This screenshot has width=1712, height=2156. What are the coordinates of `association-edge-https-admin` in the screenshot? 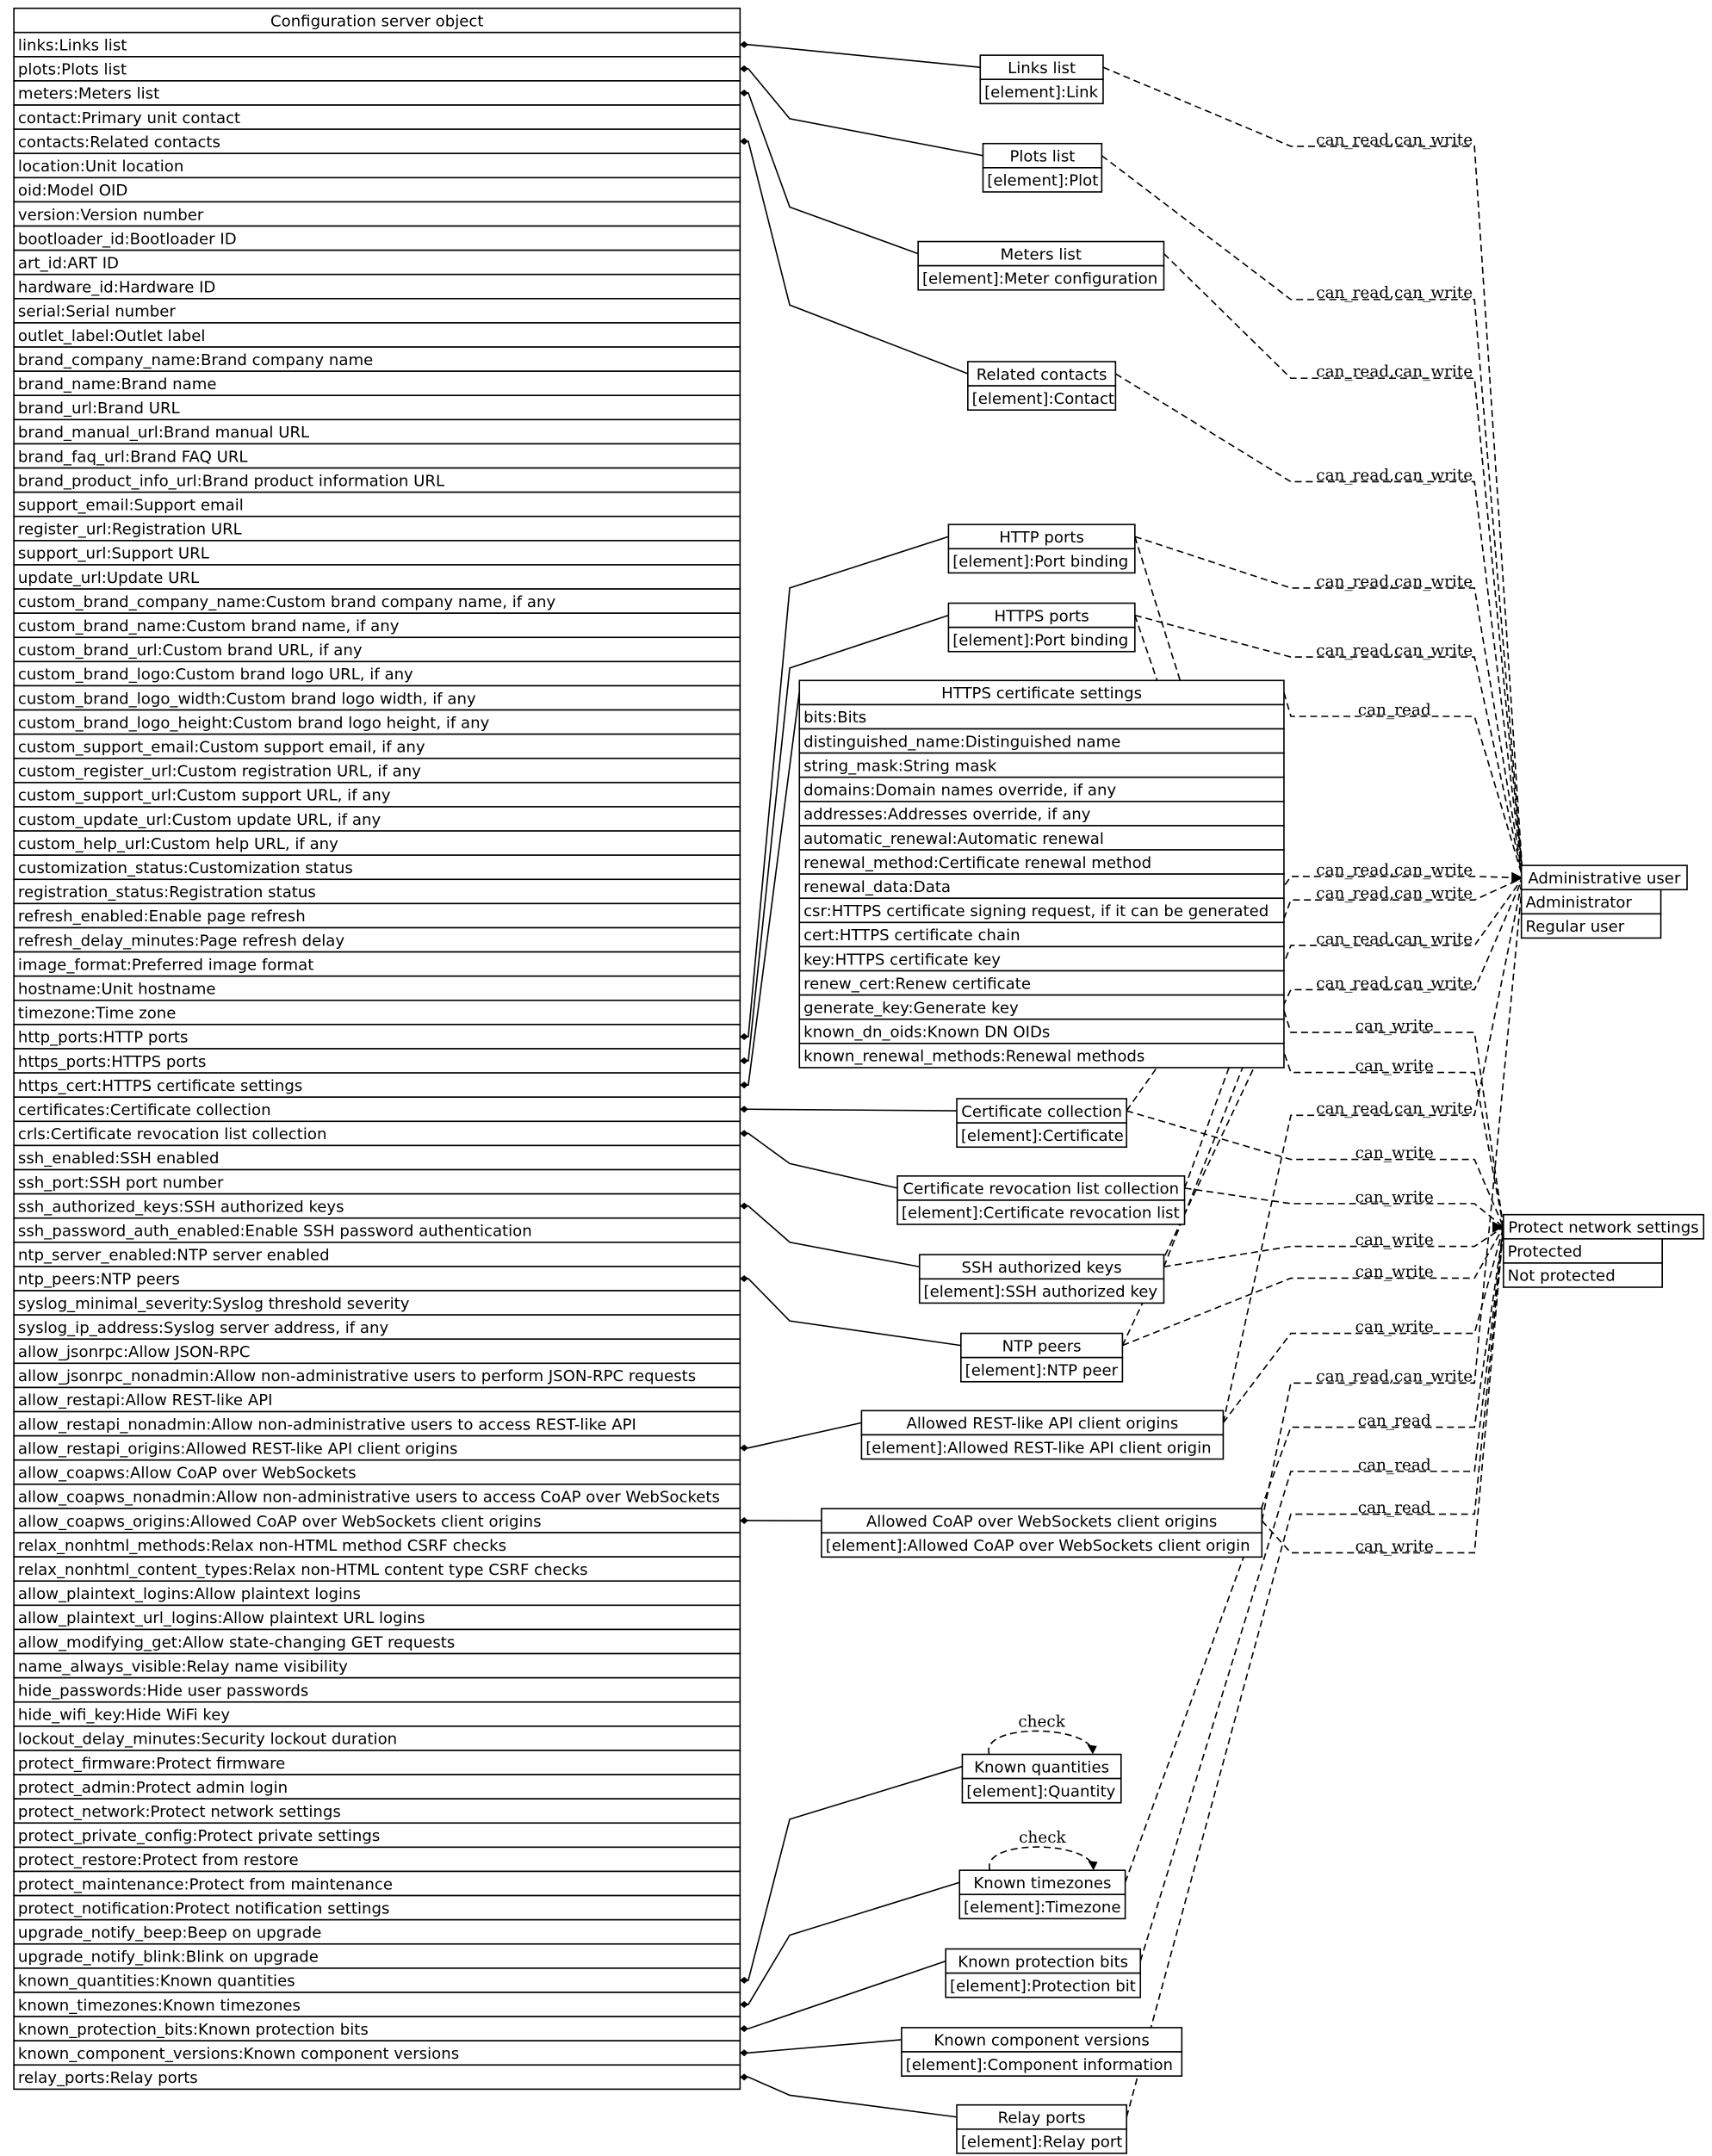 It's located at (1329, 746).